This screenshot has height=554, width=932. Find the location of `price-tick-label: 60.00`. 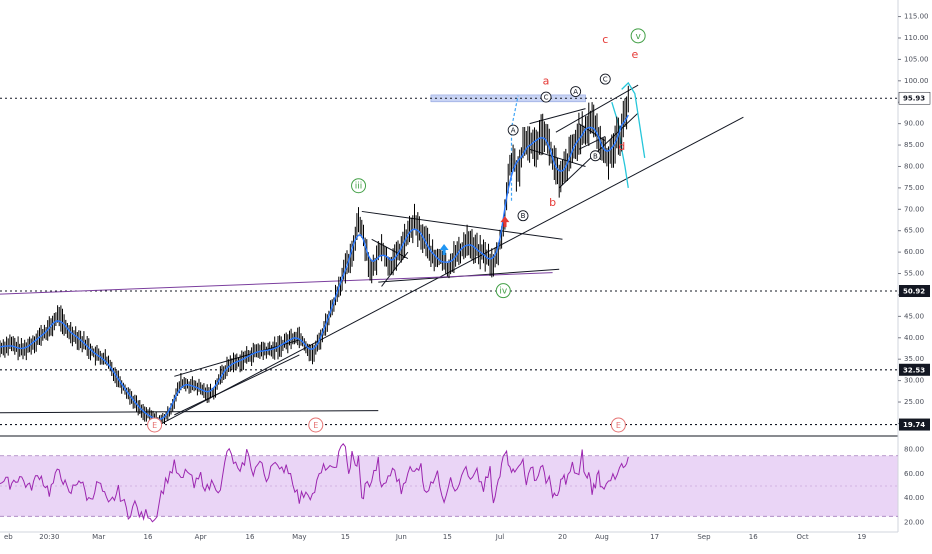

price-tick-label: 60.00 is located at coordinates (914, 252).